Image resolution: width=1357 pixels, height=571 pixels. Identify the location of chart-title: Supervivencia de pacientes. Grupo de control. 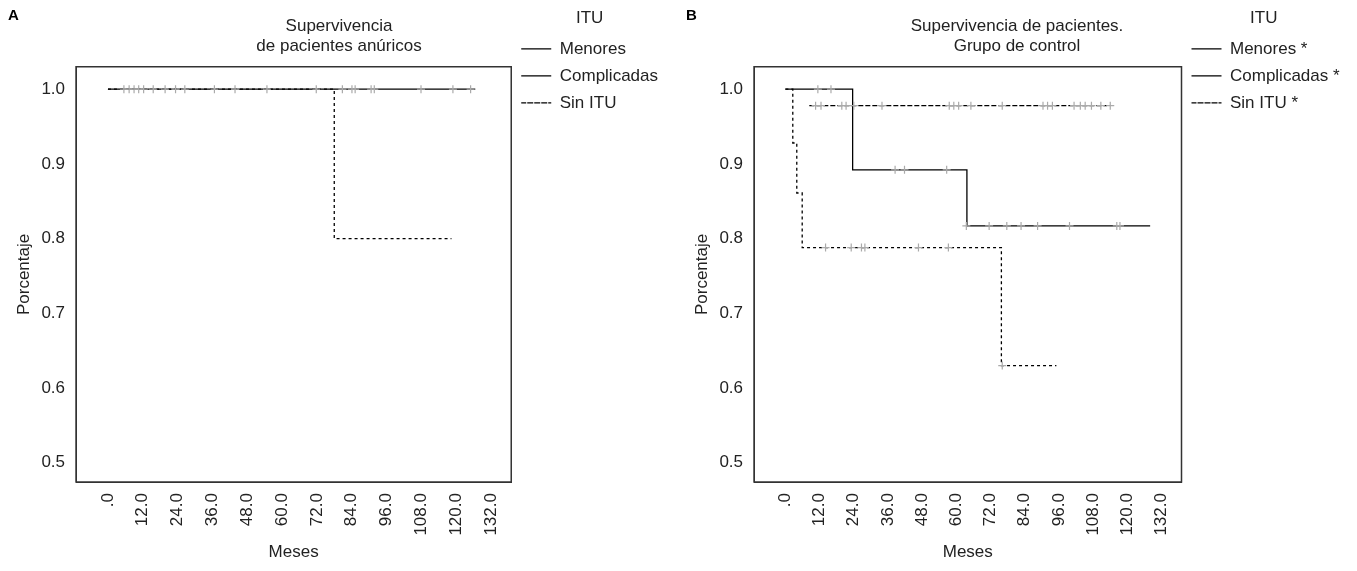
(1017, 35).